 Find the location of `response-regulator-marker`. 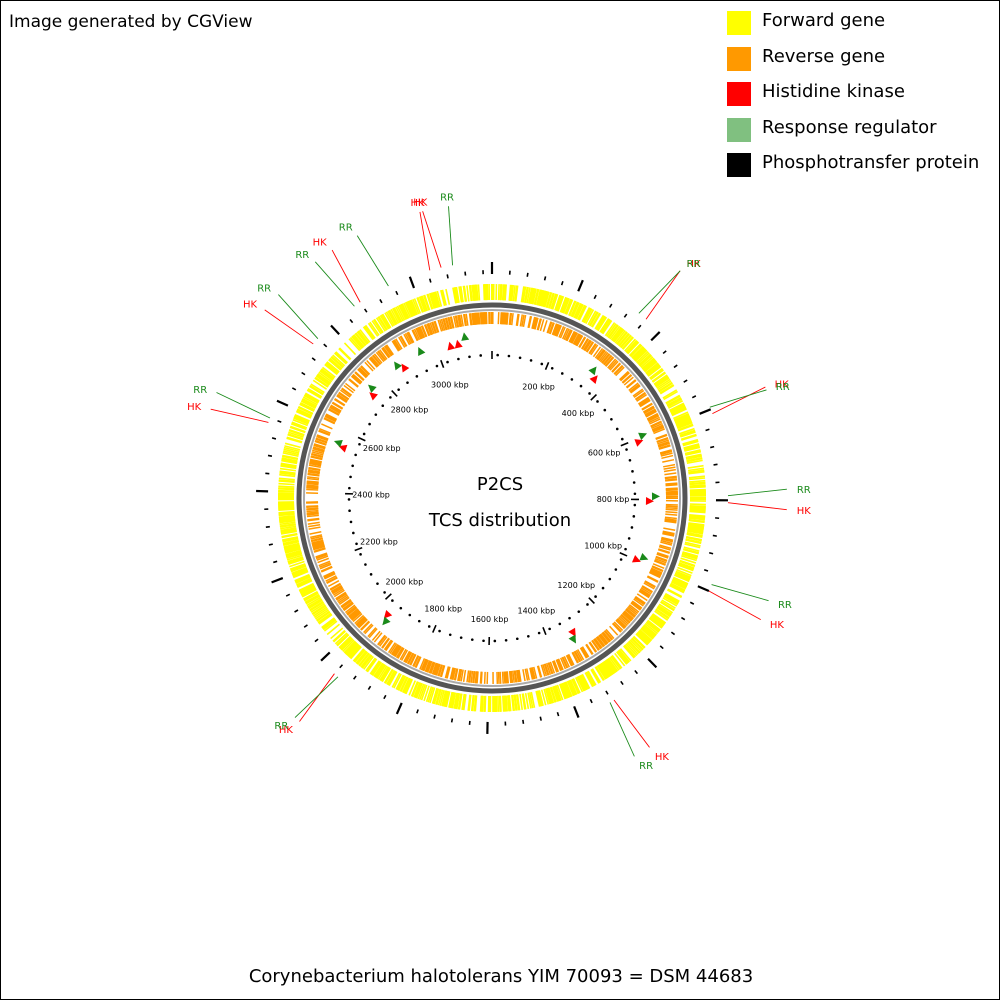

response-regulator-marker is located at coordinates (592, 371).